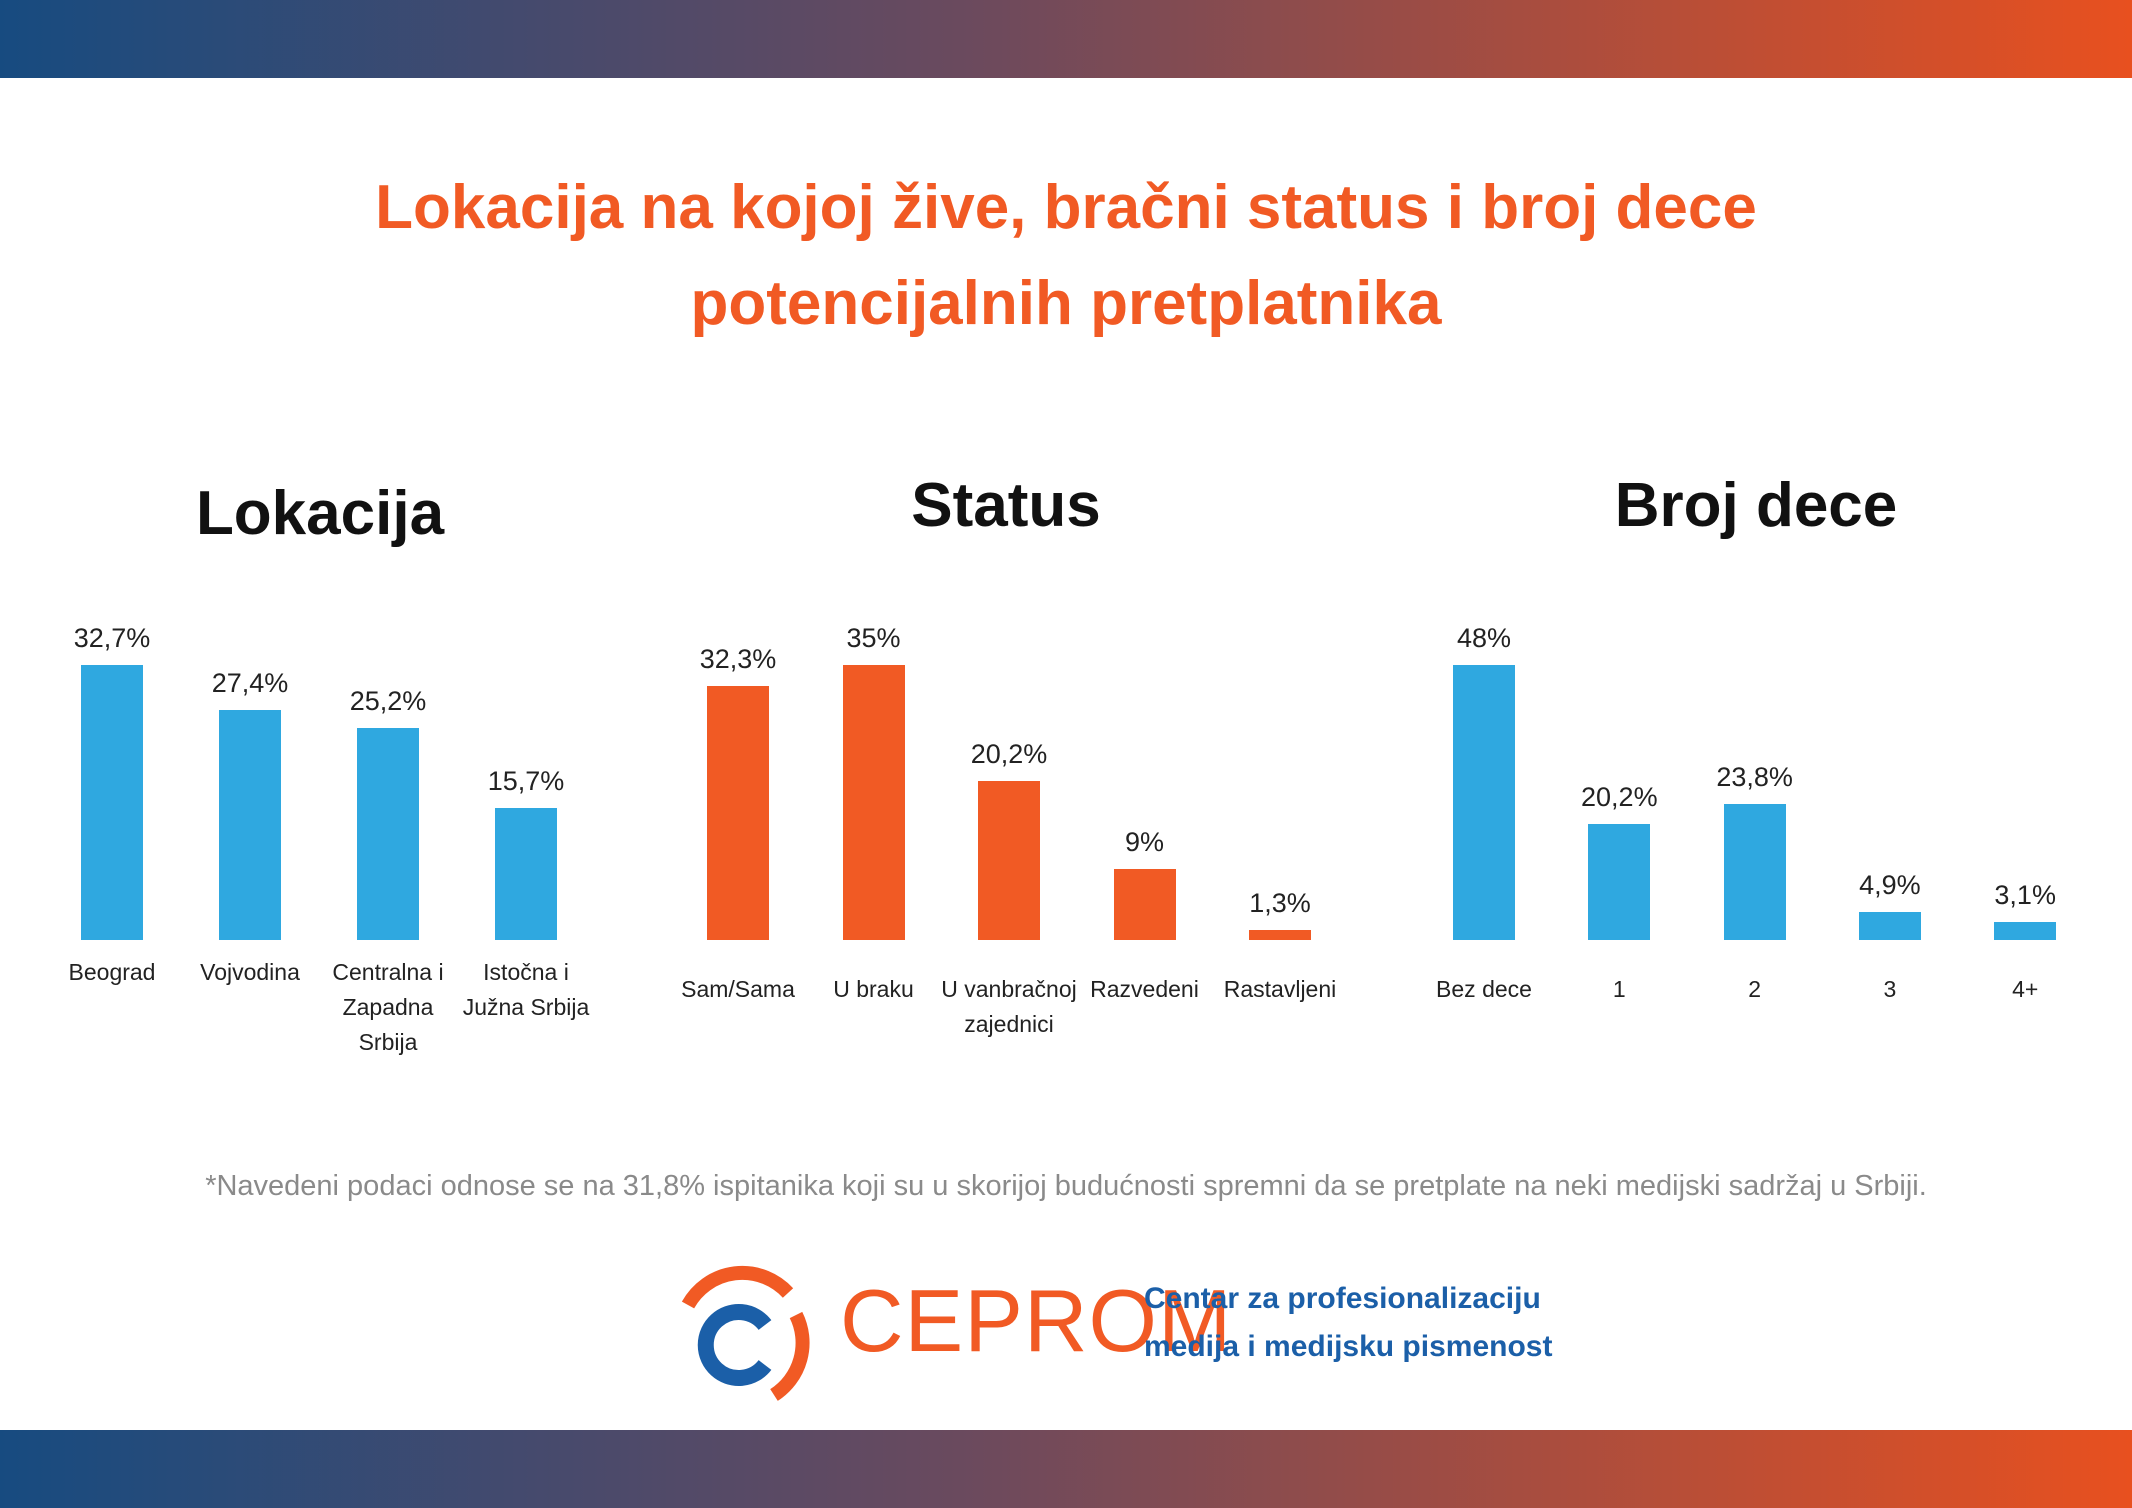 The height and width of the screenshot is (1508, 2132). What do you see at coordinates (526, 989) in the screenshot?
I see `category-label: Istočna i Južna Srbija` at bounding box center [526, 989].